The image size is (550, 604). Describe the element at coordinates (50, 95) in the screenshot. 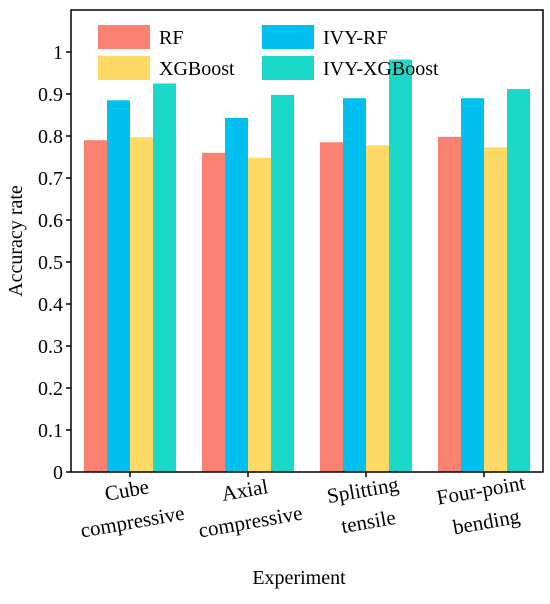

I see `y-tick-label: 0.9` at that location.